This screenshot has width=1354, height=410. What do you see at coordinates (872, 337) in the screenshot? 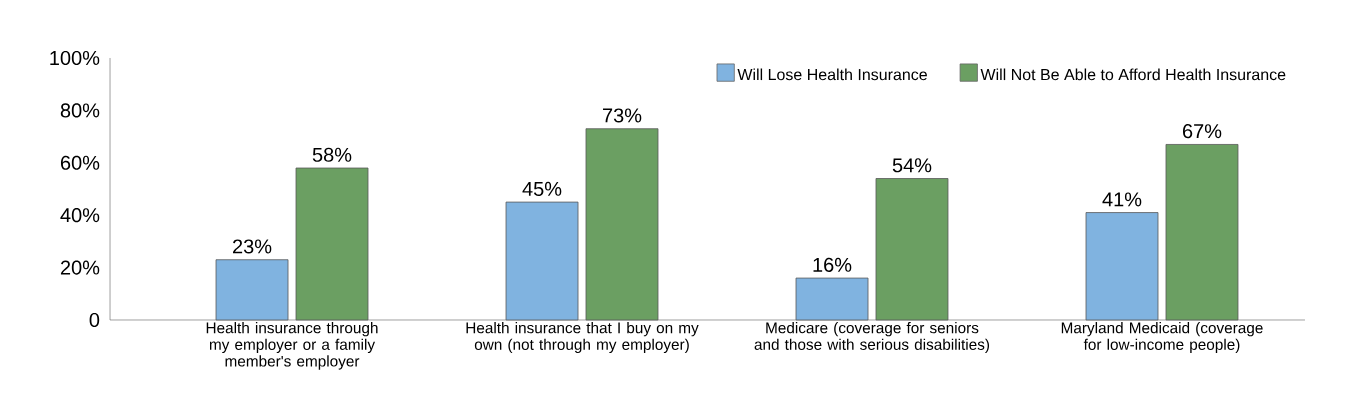
I see `x-tick-label: Medicare (coverage for seniors and those with serious disabilities)` at bounding box center [872, 337].